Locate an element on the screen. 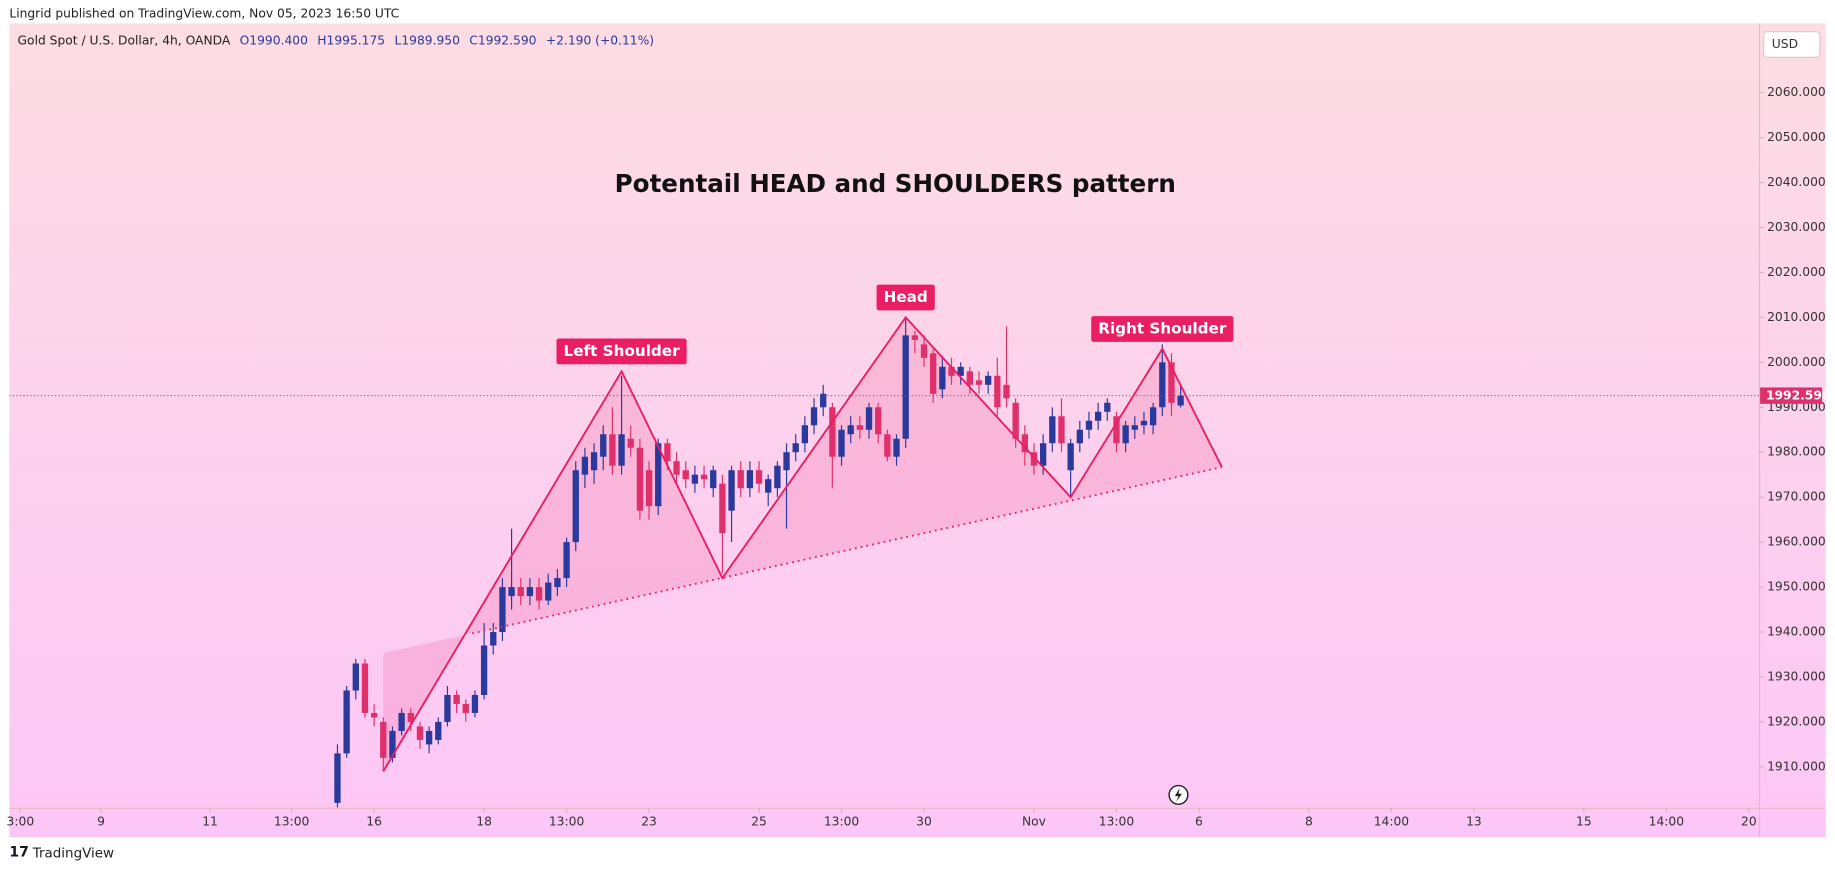  x-tick-label: 9 is located at coordinates (101, 821).